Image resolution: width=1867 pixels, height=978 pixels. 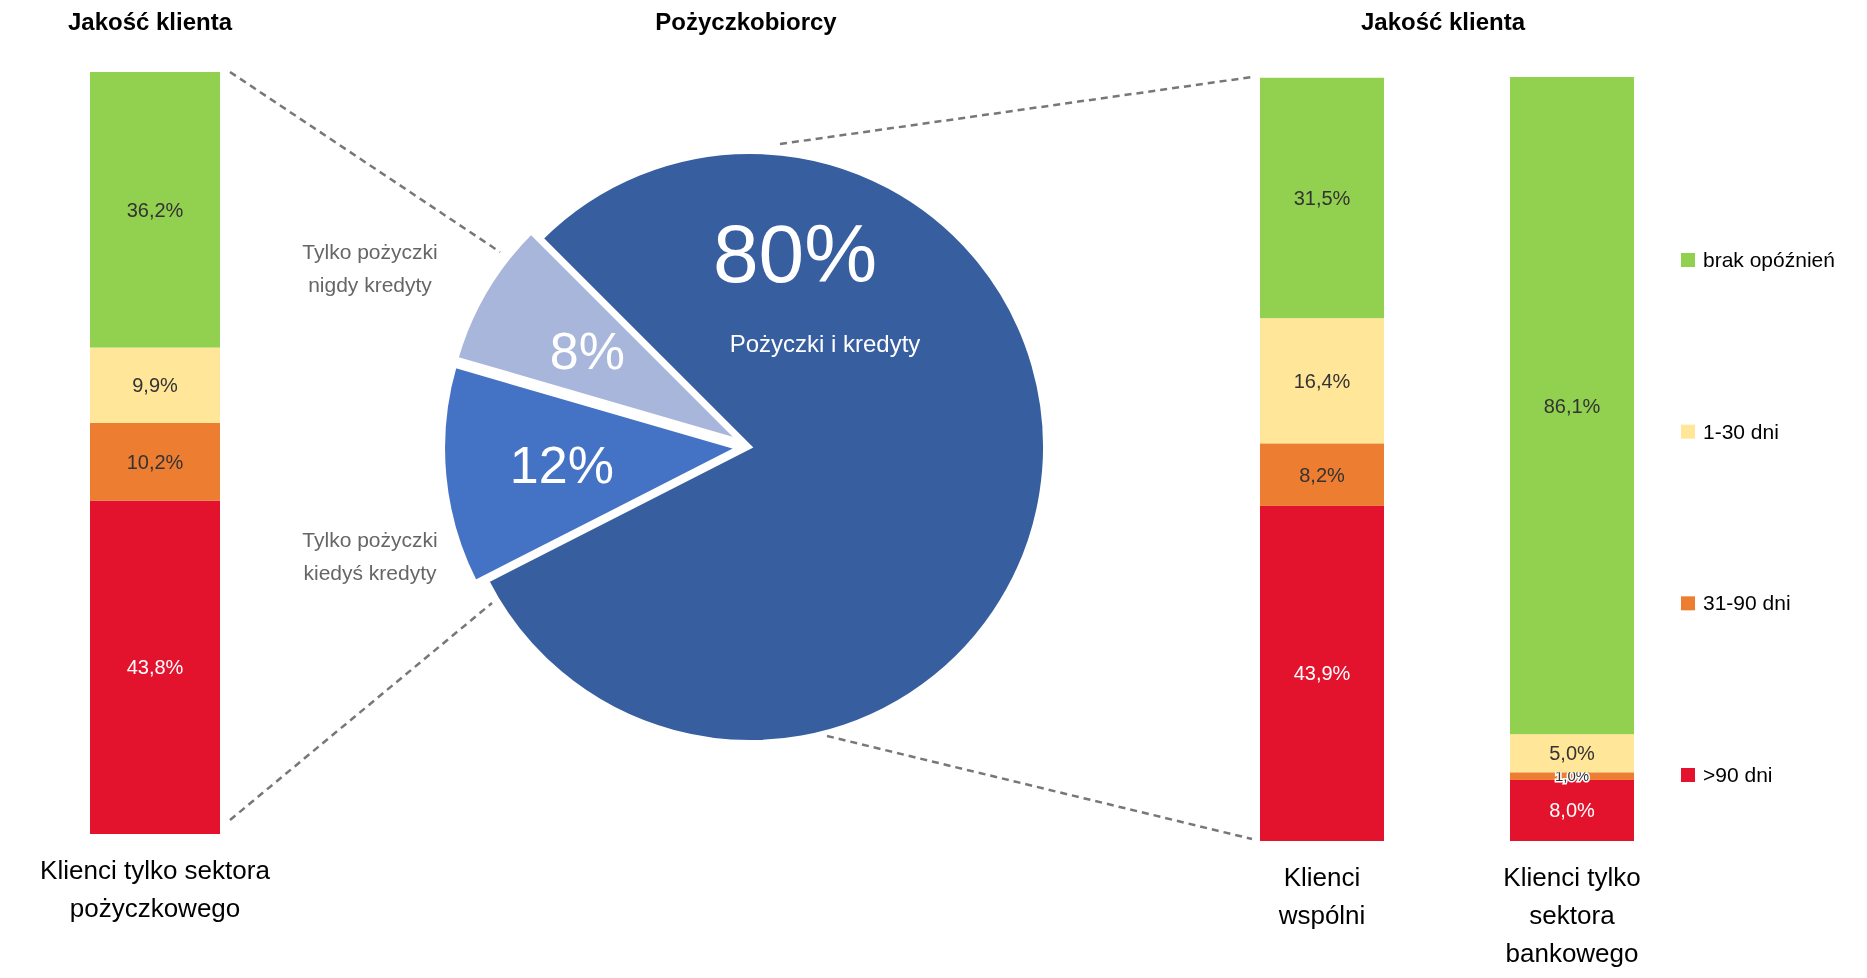 I want to click on legend-label: >90 dni, so click(x=1738, y=774).